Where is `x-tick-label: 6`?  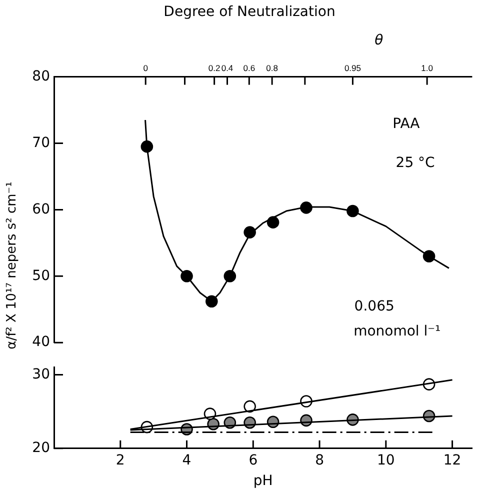 x-tick-label: 6 is located at coordinates (253, 460).